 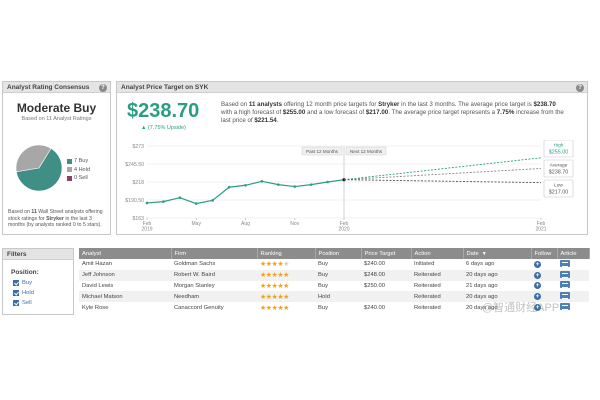 I want to click on analyst-name-link: David Lewis, so click(x=98, y=285).